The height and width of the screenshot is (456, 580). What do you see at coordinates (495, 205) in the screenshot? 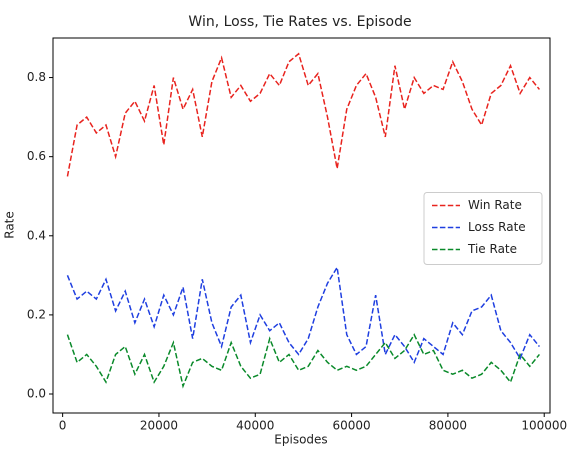
I see `legend-label: Win Rate` at bounding box center [495, 205].